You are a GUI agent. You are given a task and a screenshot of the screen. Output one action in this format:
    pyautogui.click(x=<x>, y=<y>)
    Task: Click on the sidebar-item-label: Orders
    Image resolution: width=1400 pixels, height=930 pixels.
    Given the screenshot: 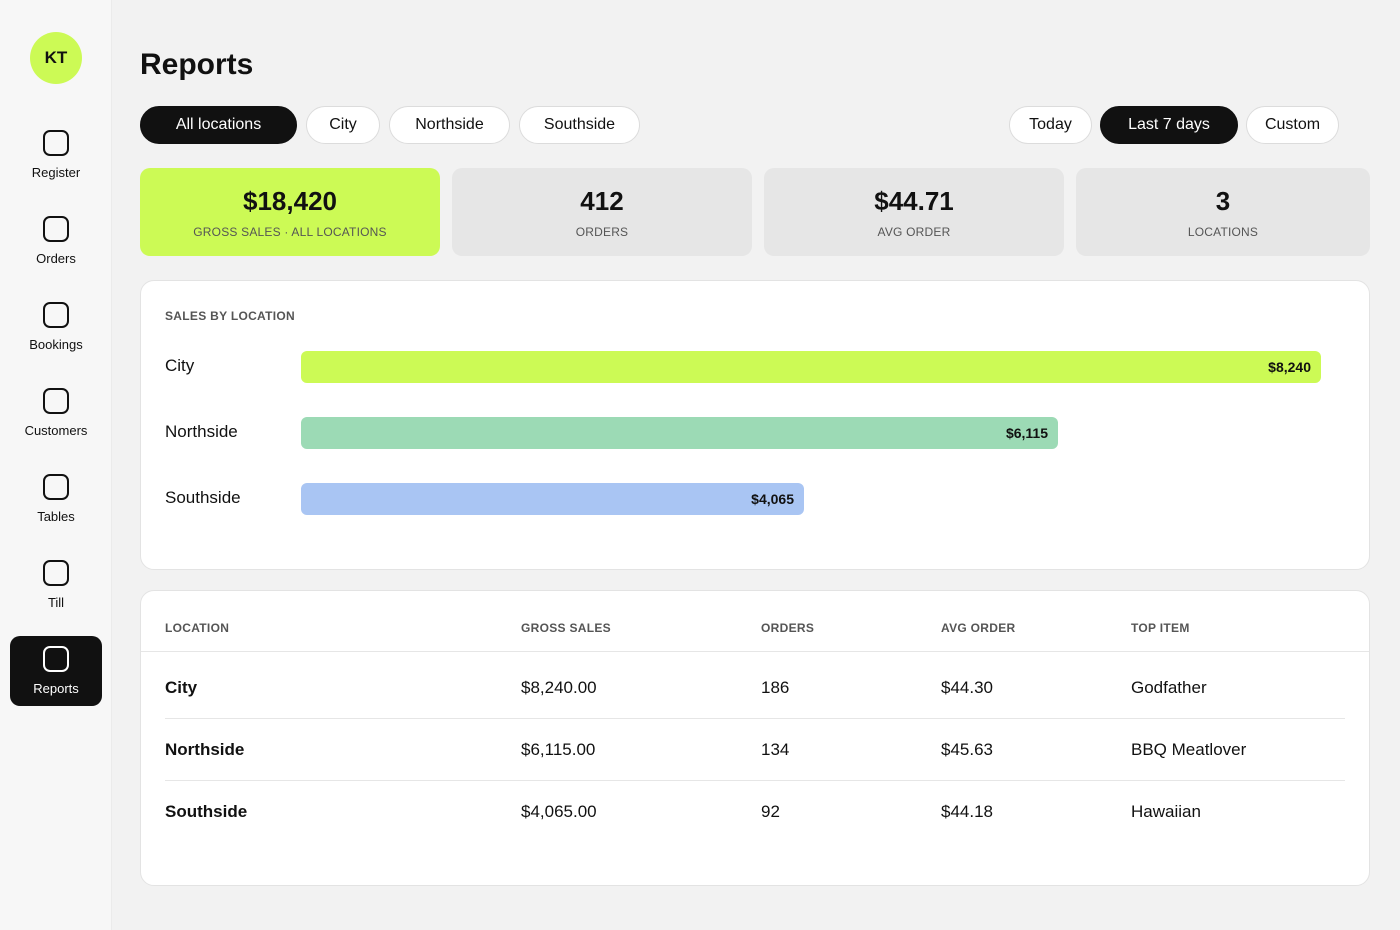 What is the action you would take?
    pyautogui.click(x=56, y=258)
    